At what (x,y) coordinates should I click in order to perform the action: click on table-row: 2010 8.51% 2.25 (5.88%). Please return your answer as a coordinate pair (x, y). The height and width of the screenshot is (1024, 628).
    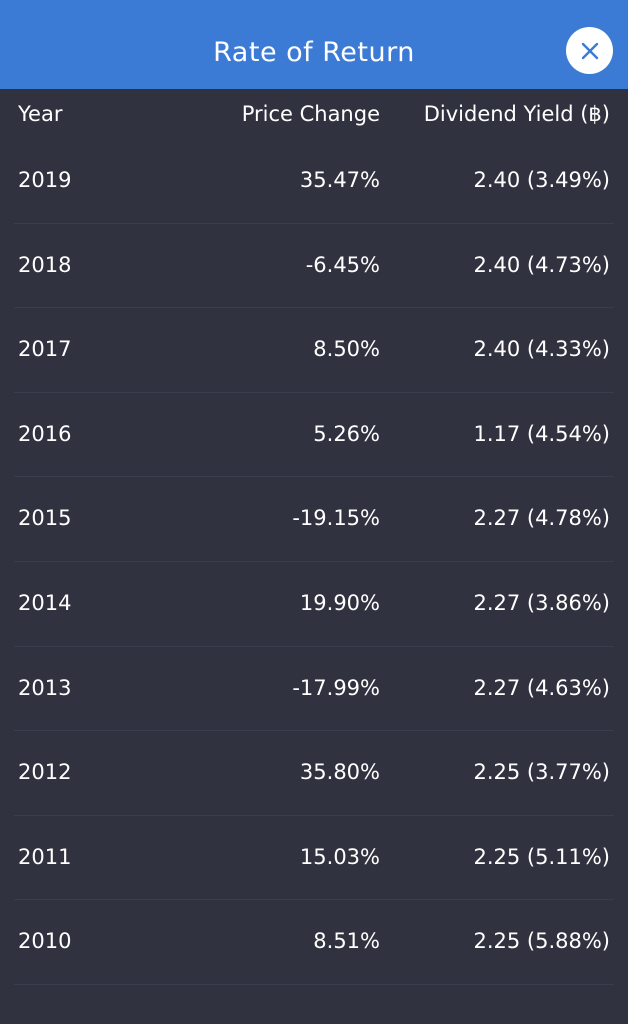
    Looking at the image, I should click on (314, 942).